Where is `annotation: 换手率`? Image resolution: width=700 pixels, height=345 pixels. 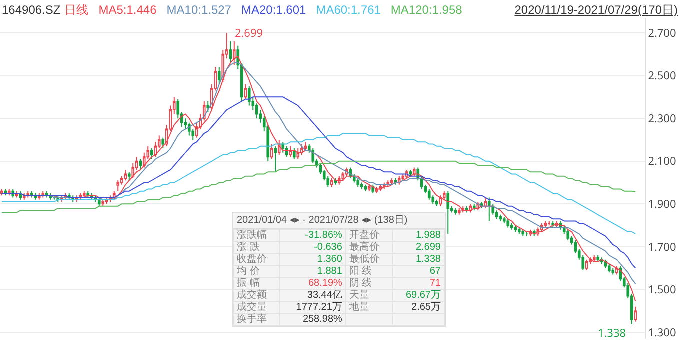 annotation: 换手率 is located at coordinates (257, 320).